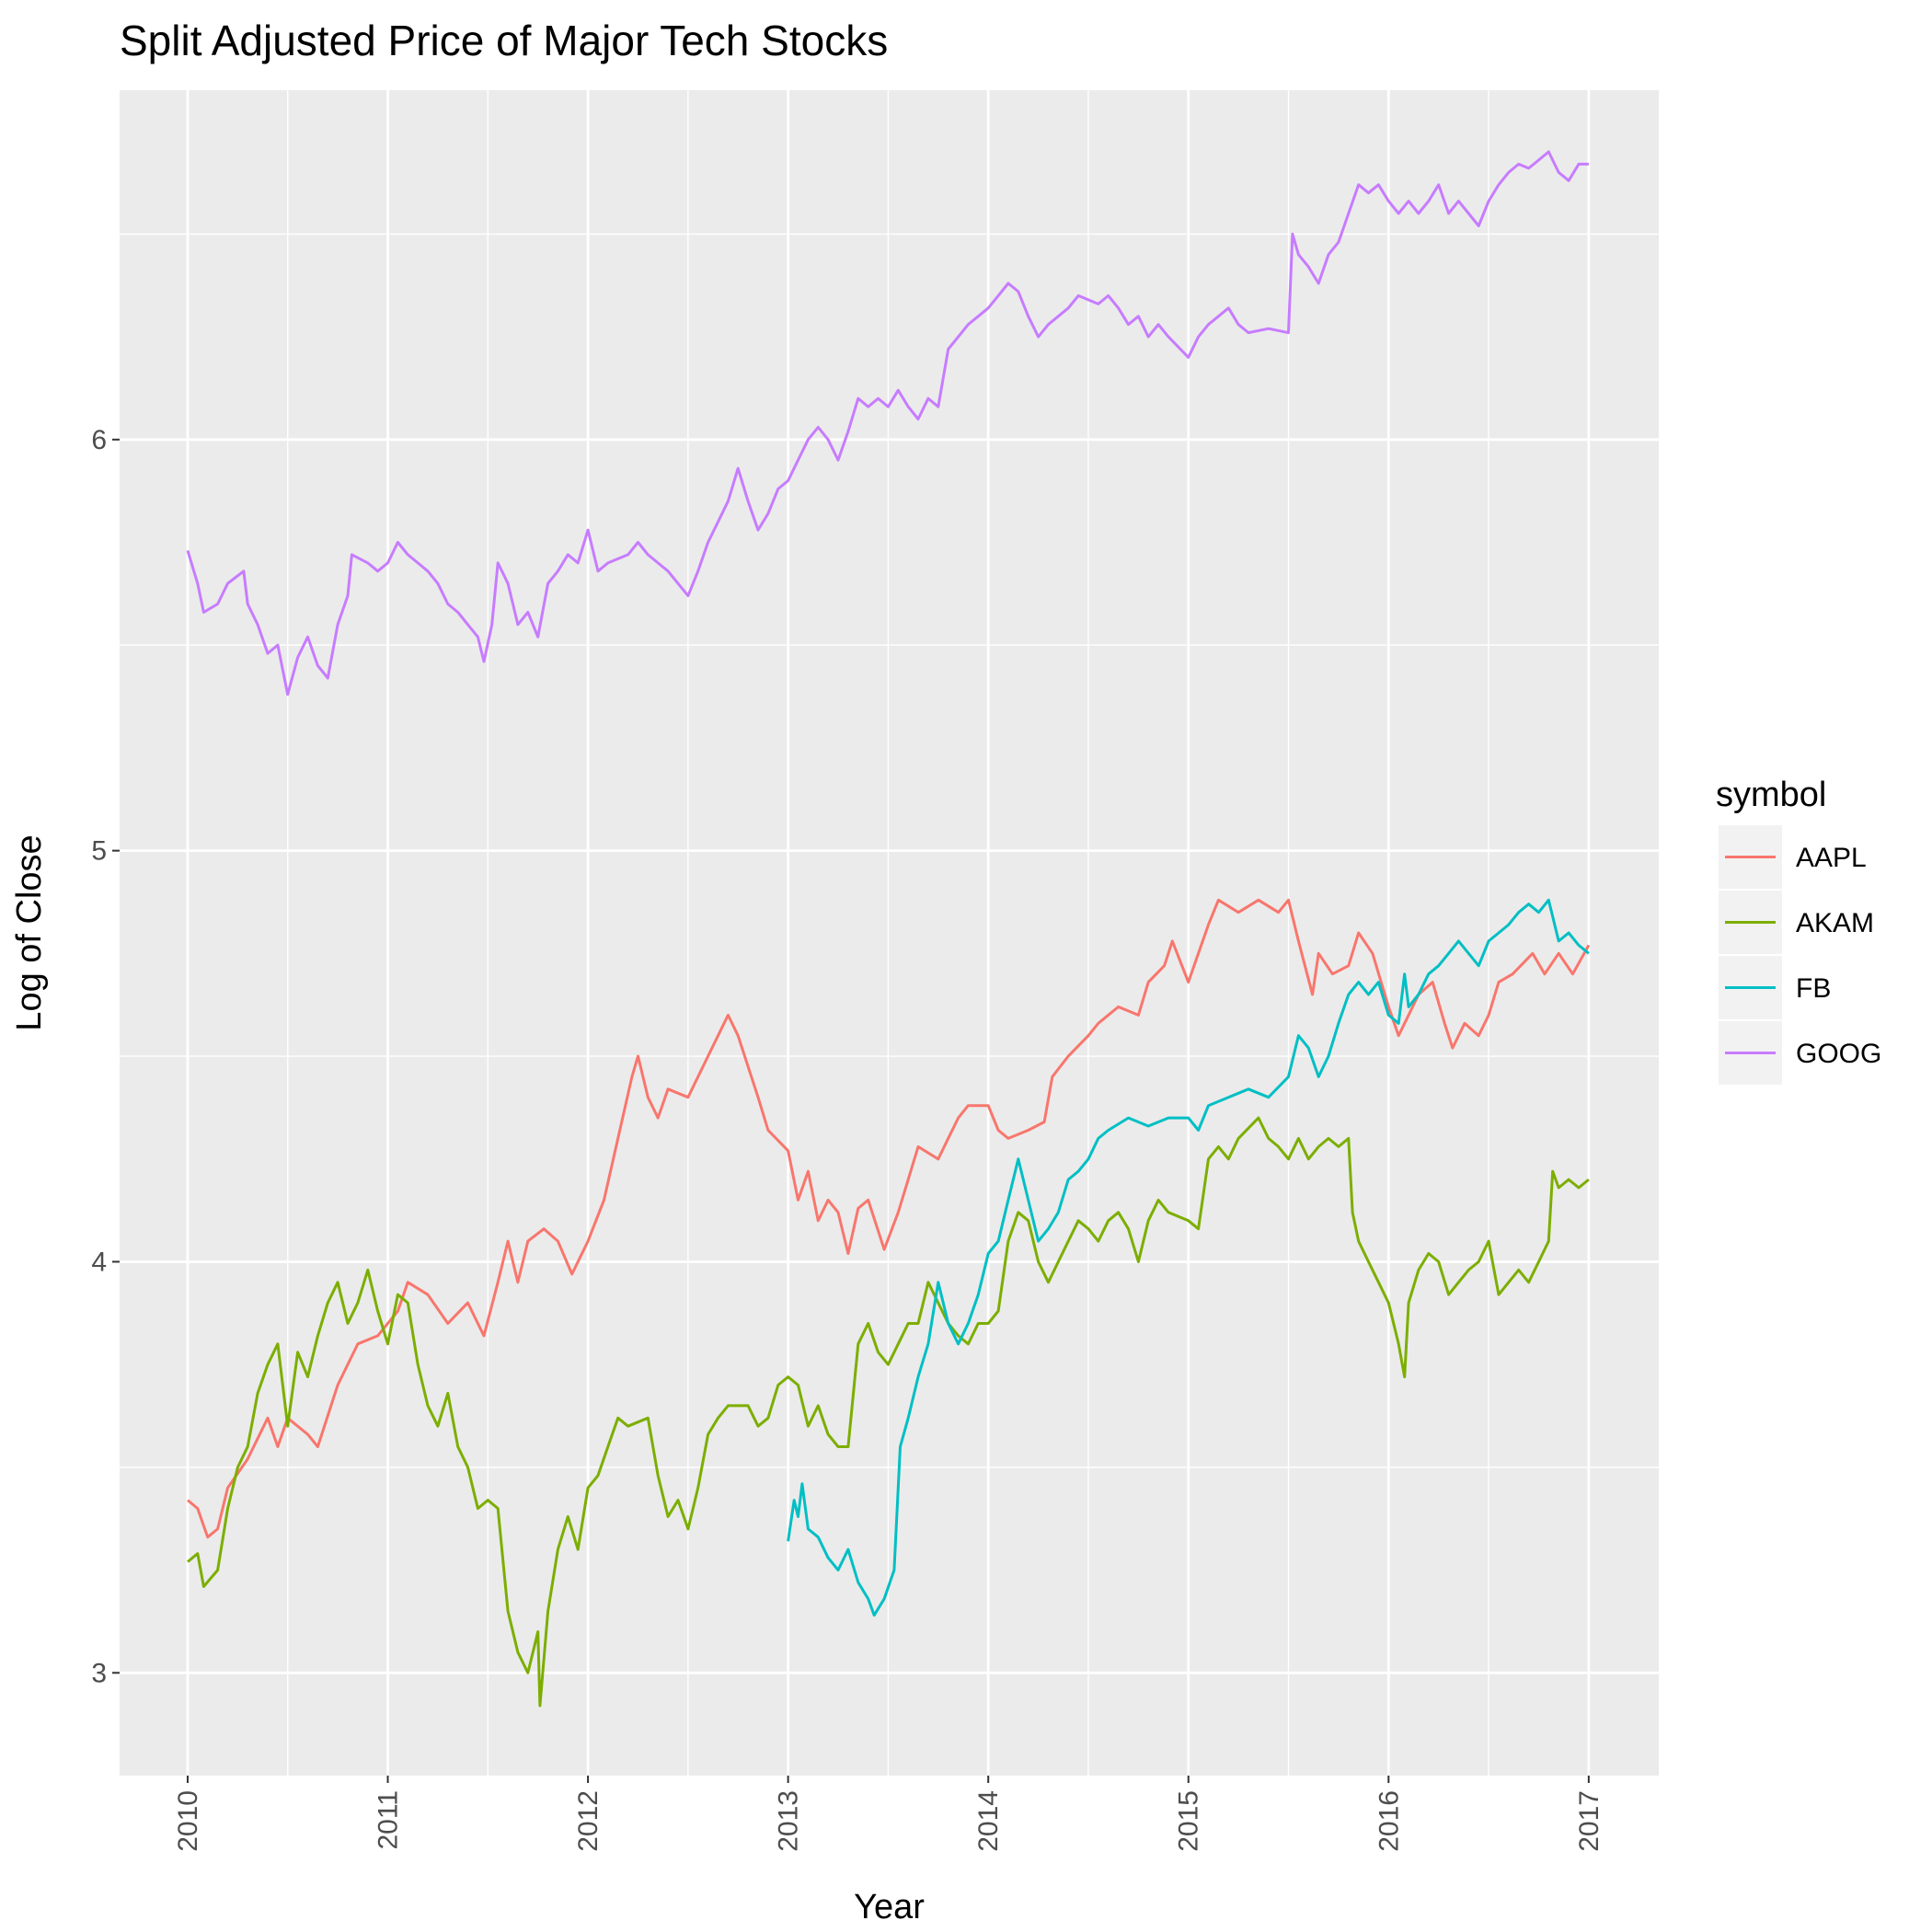 The height and width of the screenshot is (1932, 1932). What do you see at coordinates (1589, 1821) in the screenshot?
I see `x-tick-label: 2017` at bounding box center [1589, 1821].